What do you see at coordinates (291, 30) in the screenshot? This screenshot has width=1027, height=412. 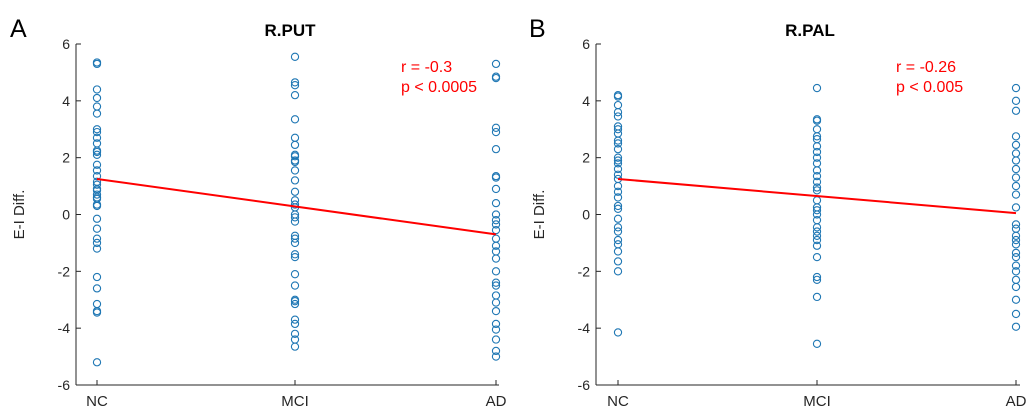 I see `chart-title: R.PUT` at bounding box center [291, 30].